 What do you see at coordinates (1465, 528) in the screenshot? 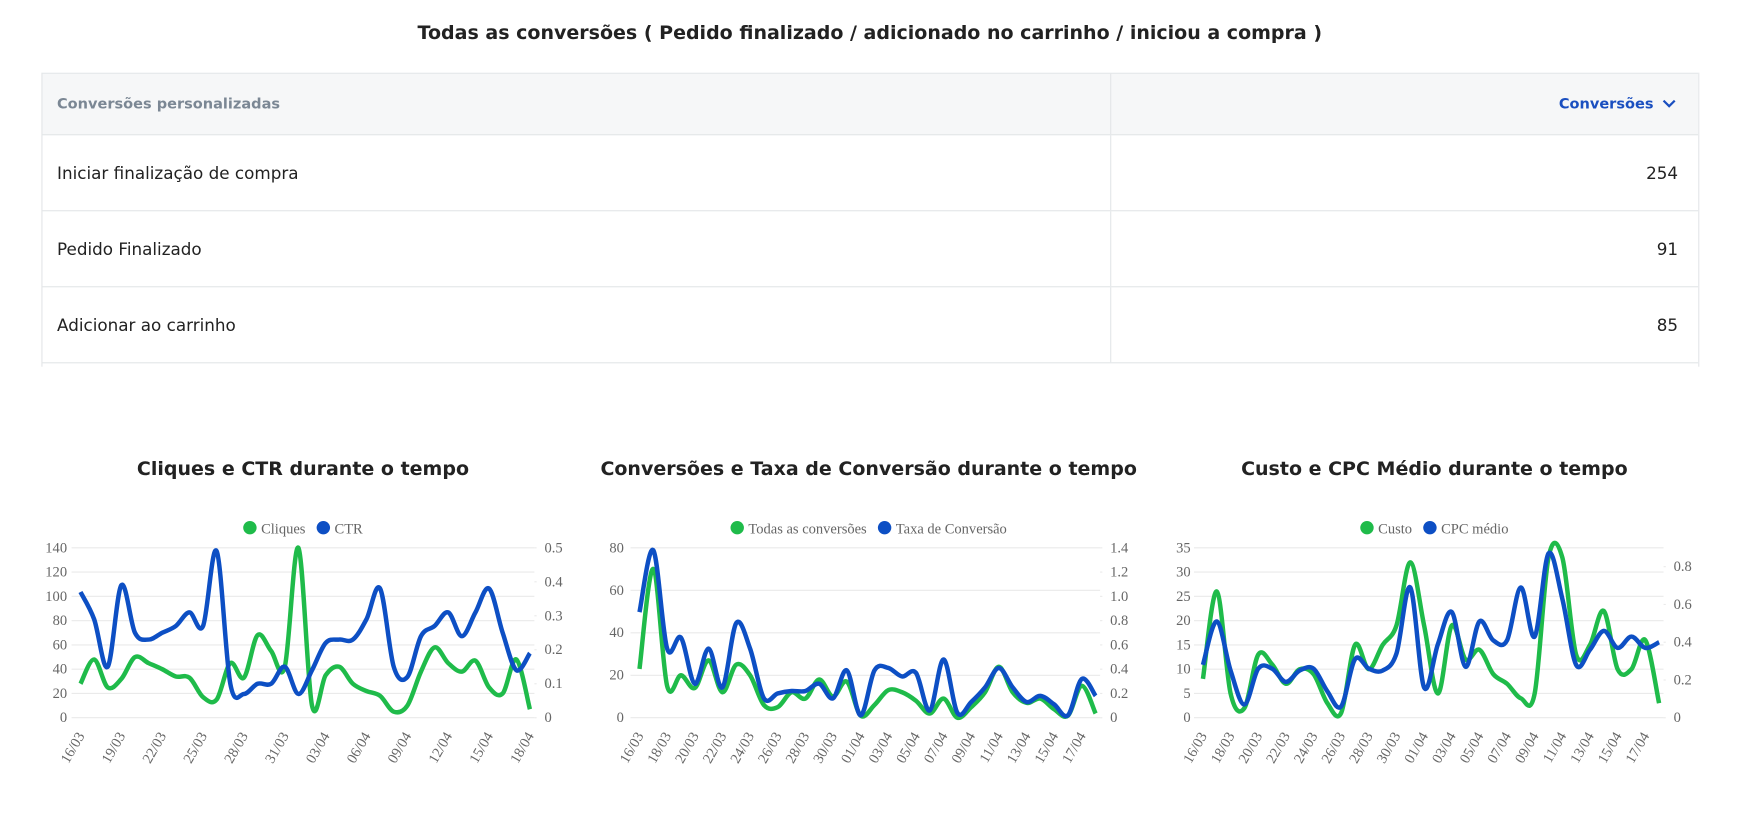
I see `legend-item: CPC médio` at bounding box center [1465, 528].